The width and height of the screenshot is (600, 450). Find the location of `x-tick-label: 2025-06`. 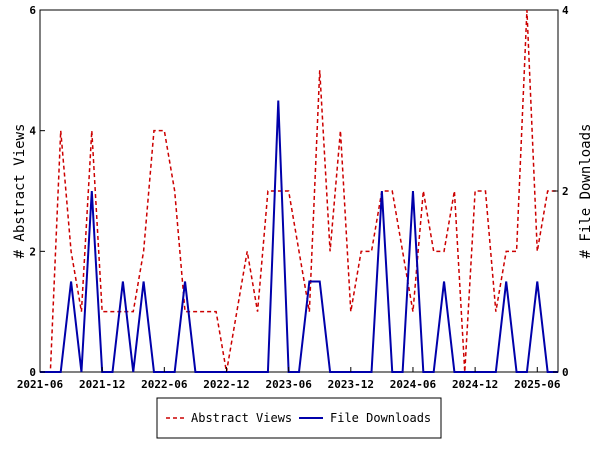

x-tick-label: 2025-06 is located at coordinates (537, 384).